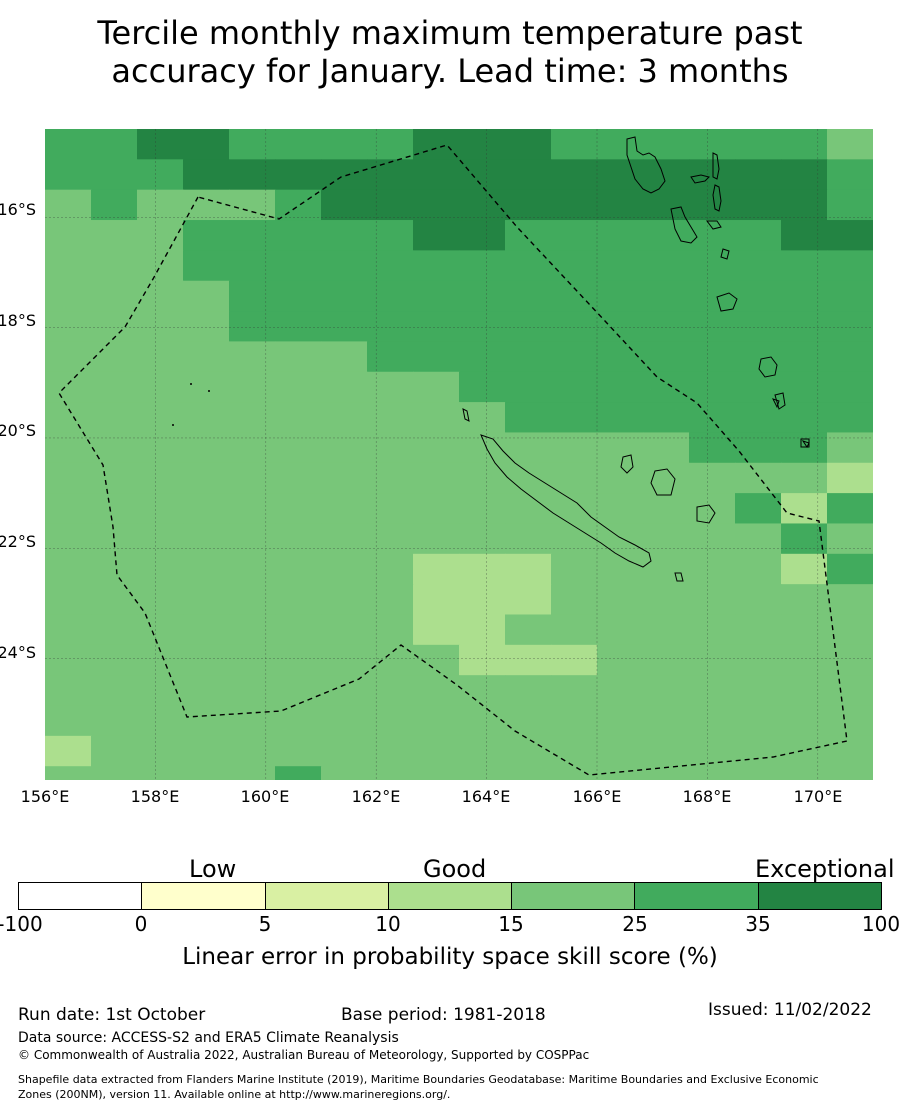  What do you see at coordinates (566, 501) in the screenshot?
I see `island-grande-terre` at bounding box center [566, 501].